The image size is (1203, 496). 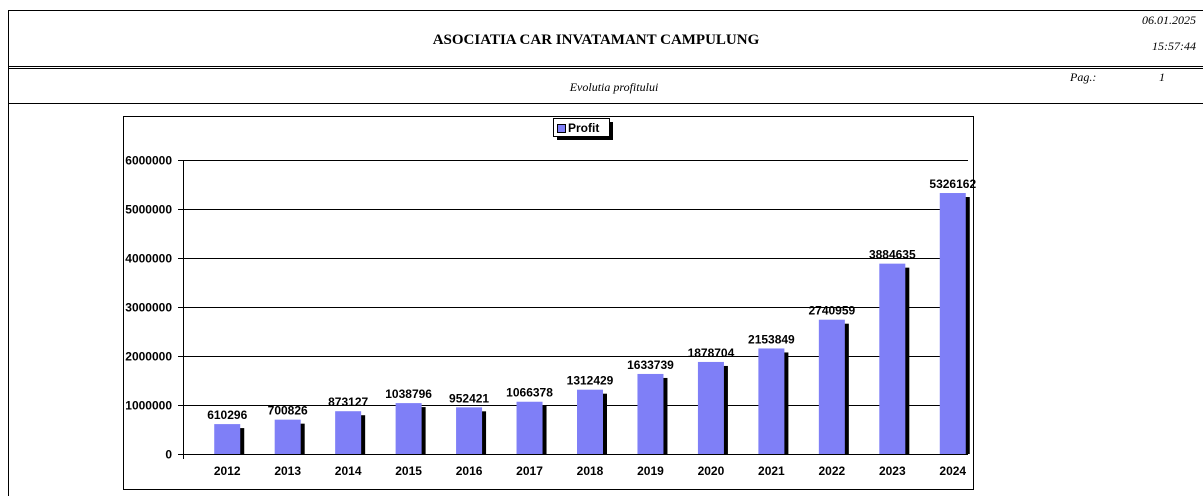 What do you see at coordinates (148, 210) in the screenshot?
I see `y-tick-label: 5000000` at bounding box center [148, 210].